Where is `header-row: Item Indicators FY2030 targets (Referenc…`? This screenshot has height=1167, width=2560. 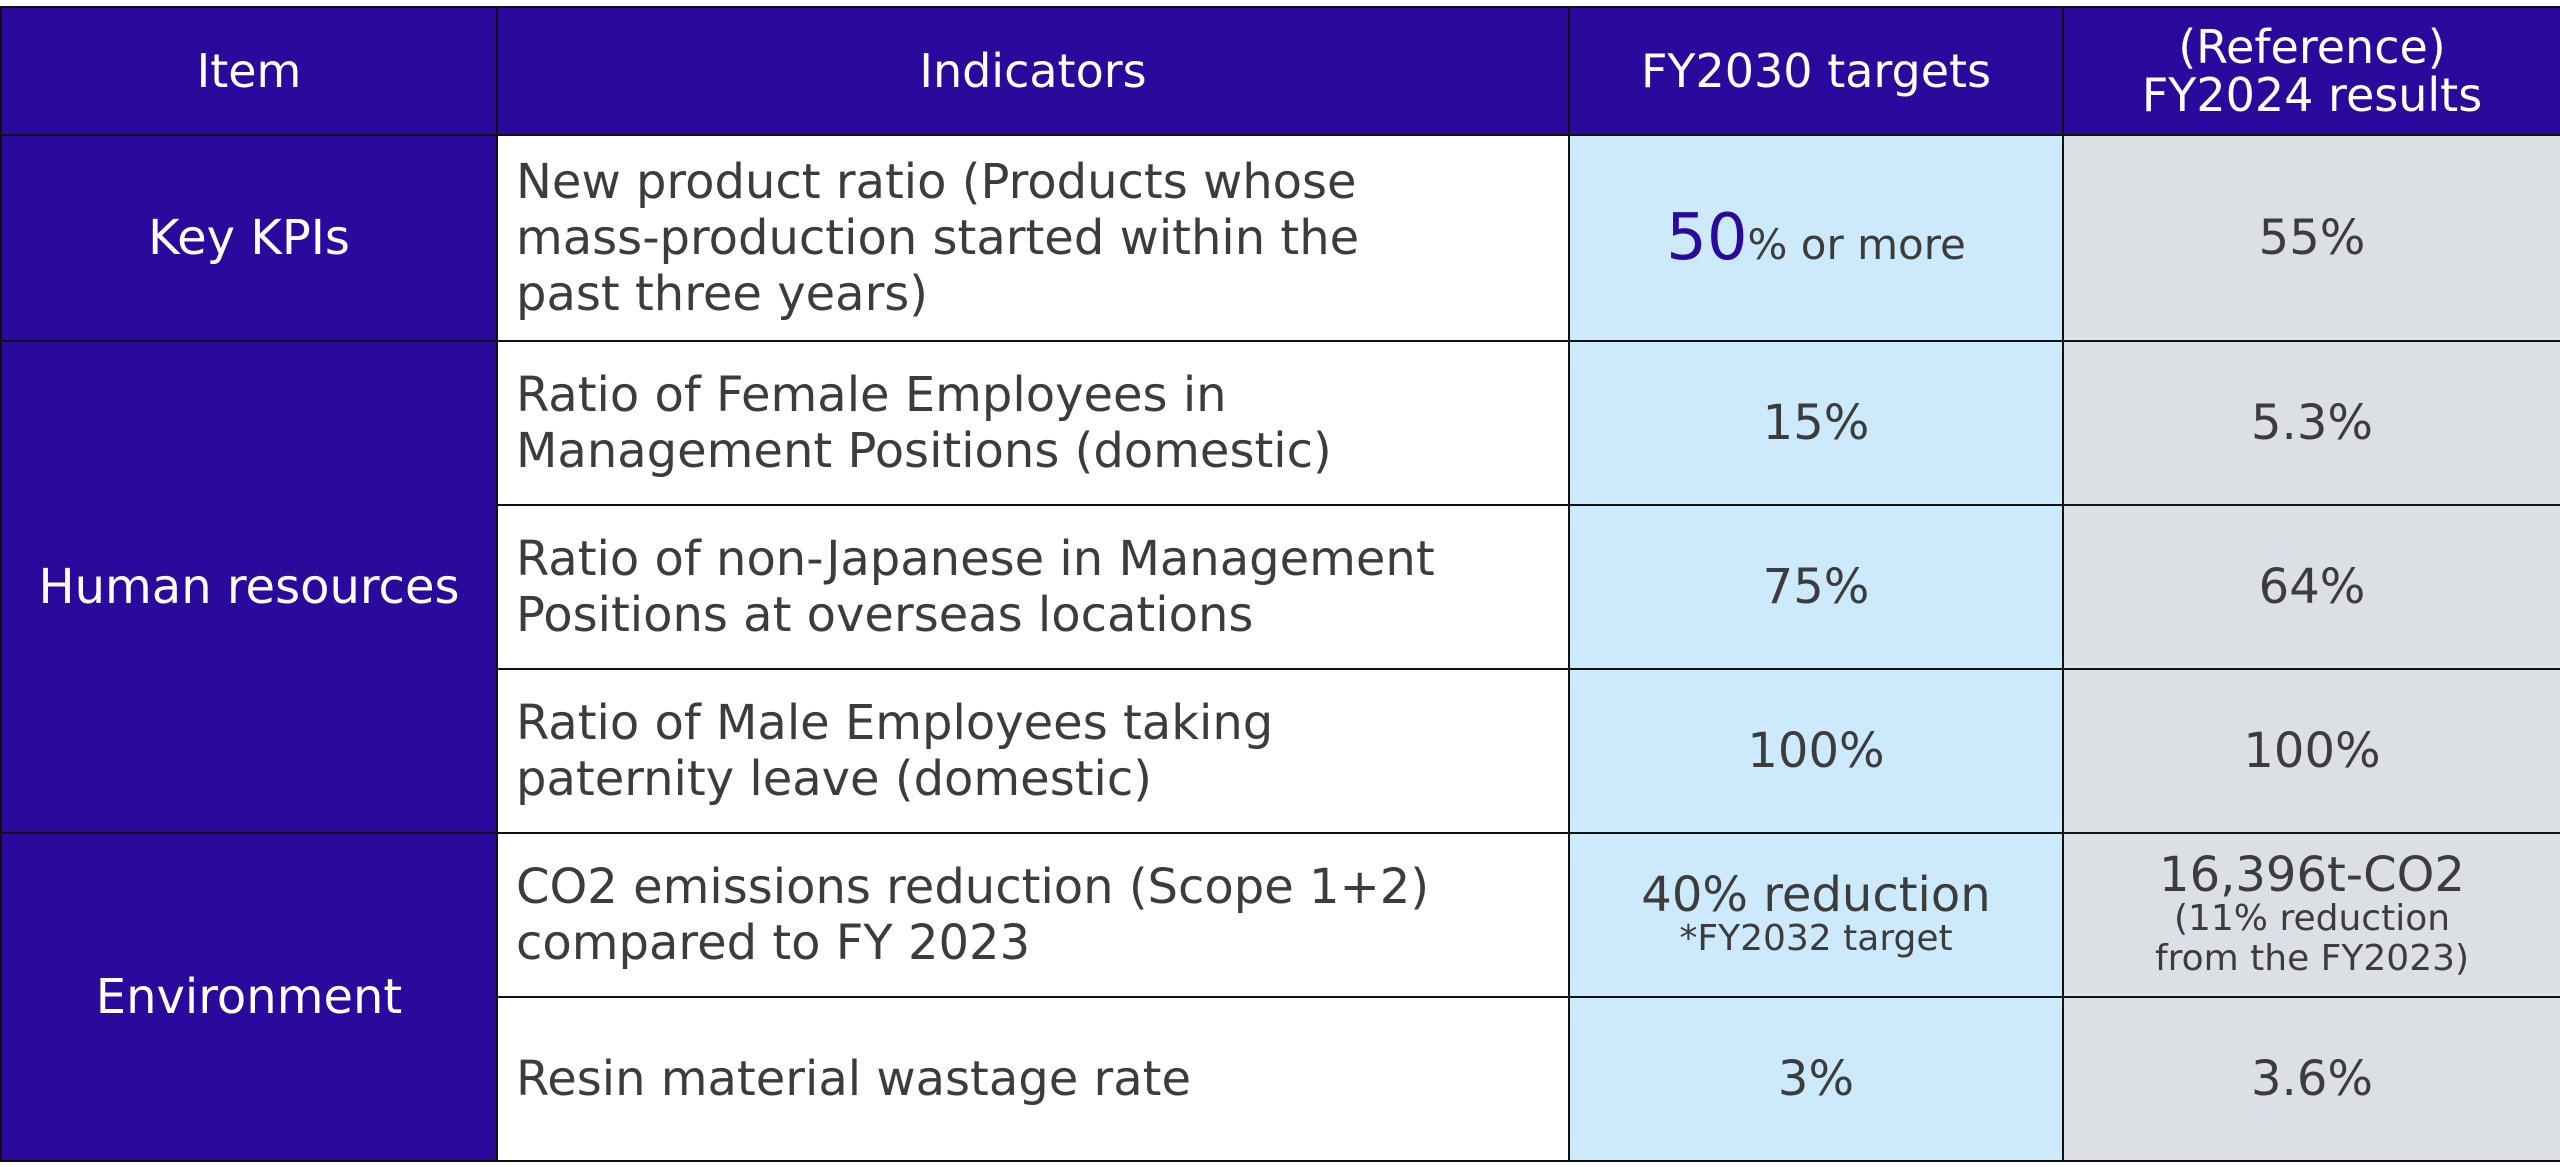
header-row: Item Indicators FY2030 targets (Referenc… is located at coordinates (1280, 71).